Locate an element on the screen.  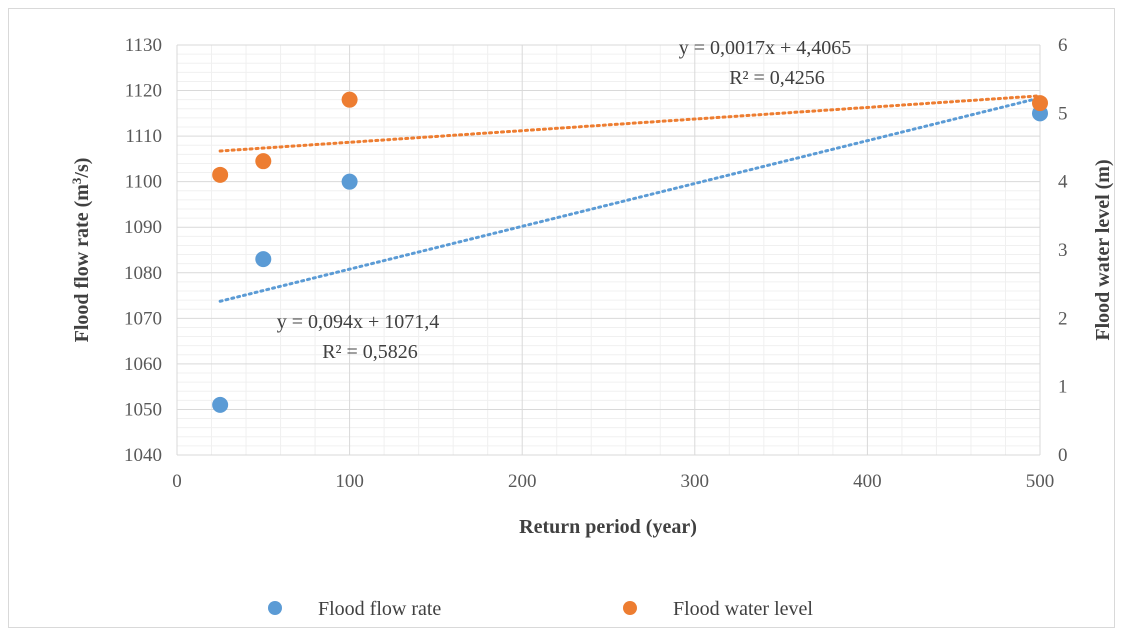
x-axis-title: Return period (year) is located at coordinates (608, 527).